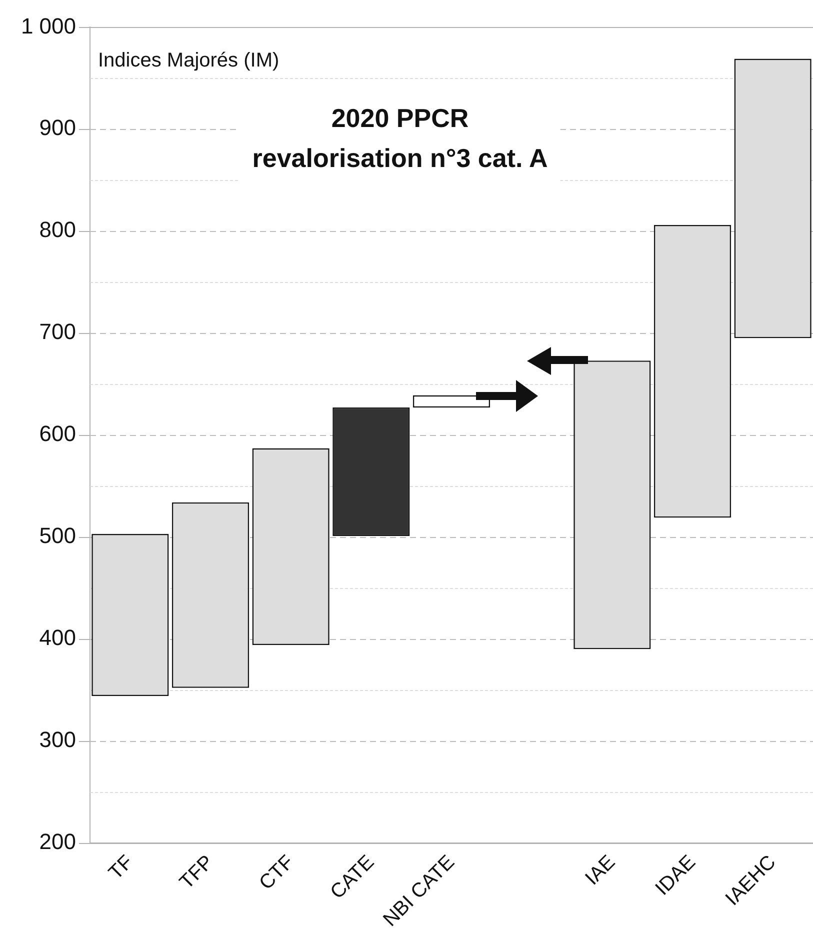  Describe the element at coordinates (400, 138) in the screenshot. I see `text: 2020 PPCR revalorisation n°3 cat. A` at that location.